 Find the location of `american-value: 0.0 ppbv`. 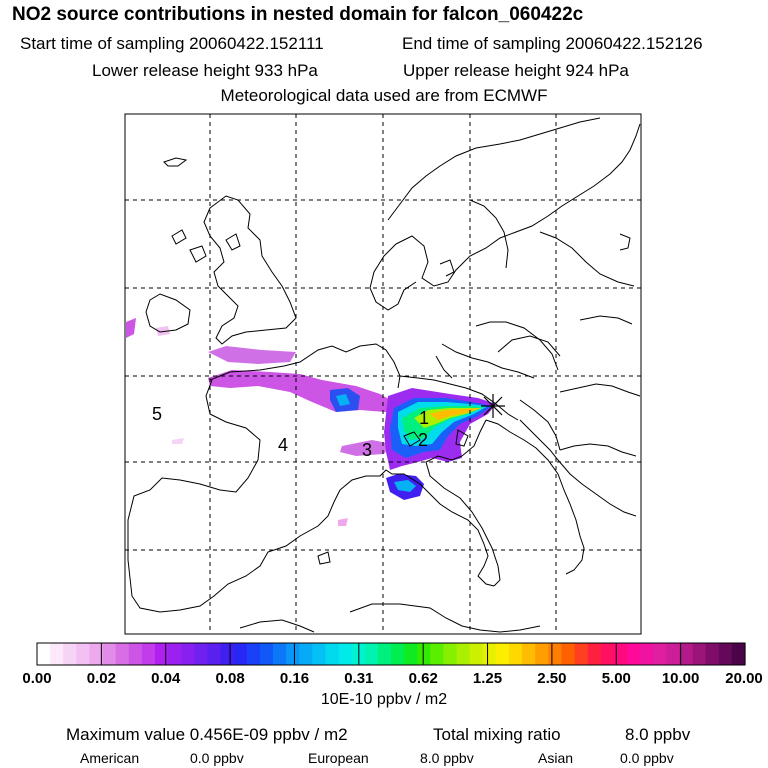

american-value: 0.0 ppbv is located at coordinates (217, 758).